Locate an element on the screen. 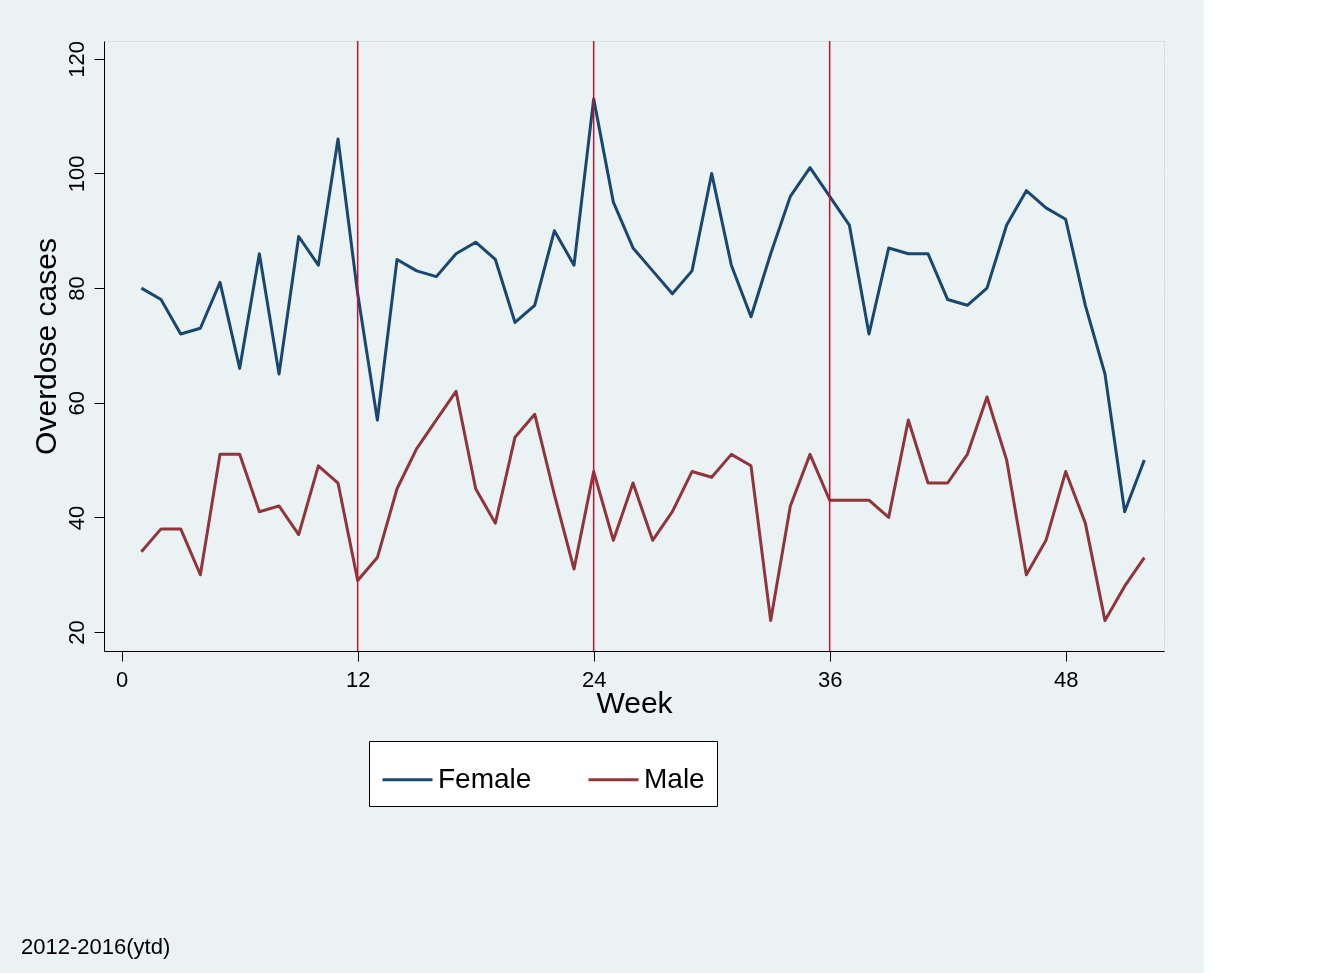 The height and width of the screenshot is (973, 1341). y-tick-label: 80 is located at coordinates (76, 288).